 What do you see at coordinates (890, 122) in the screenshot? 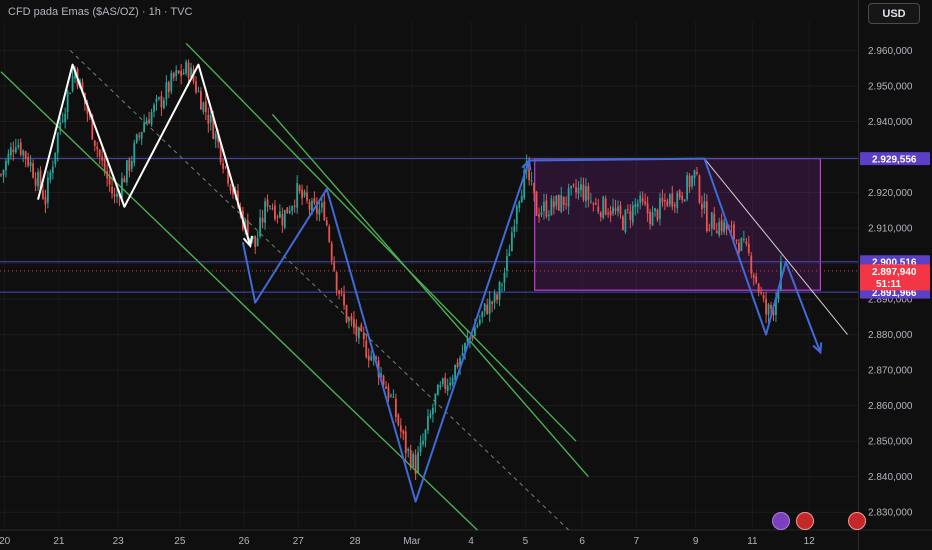
I see `y-tick-label: 2.940,000` at bounding box center [890, 122].